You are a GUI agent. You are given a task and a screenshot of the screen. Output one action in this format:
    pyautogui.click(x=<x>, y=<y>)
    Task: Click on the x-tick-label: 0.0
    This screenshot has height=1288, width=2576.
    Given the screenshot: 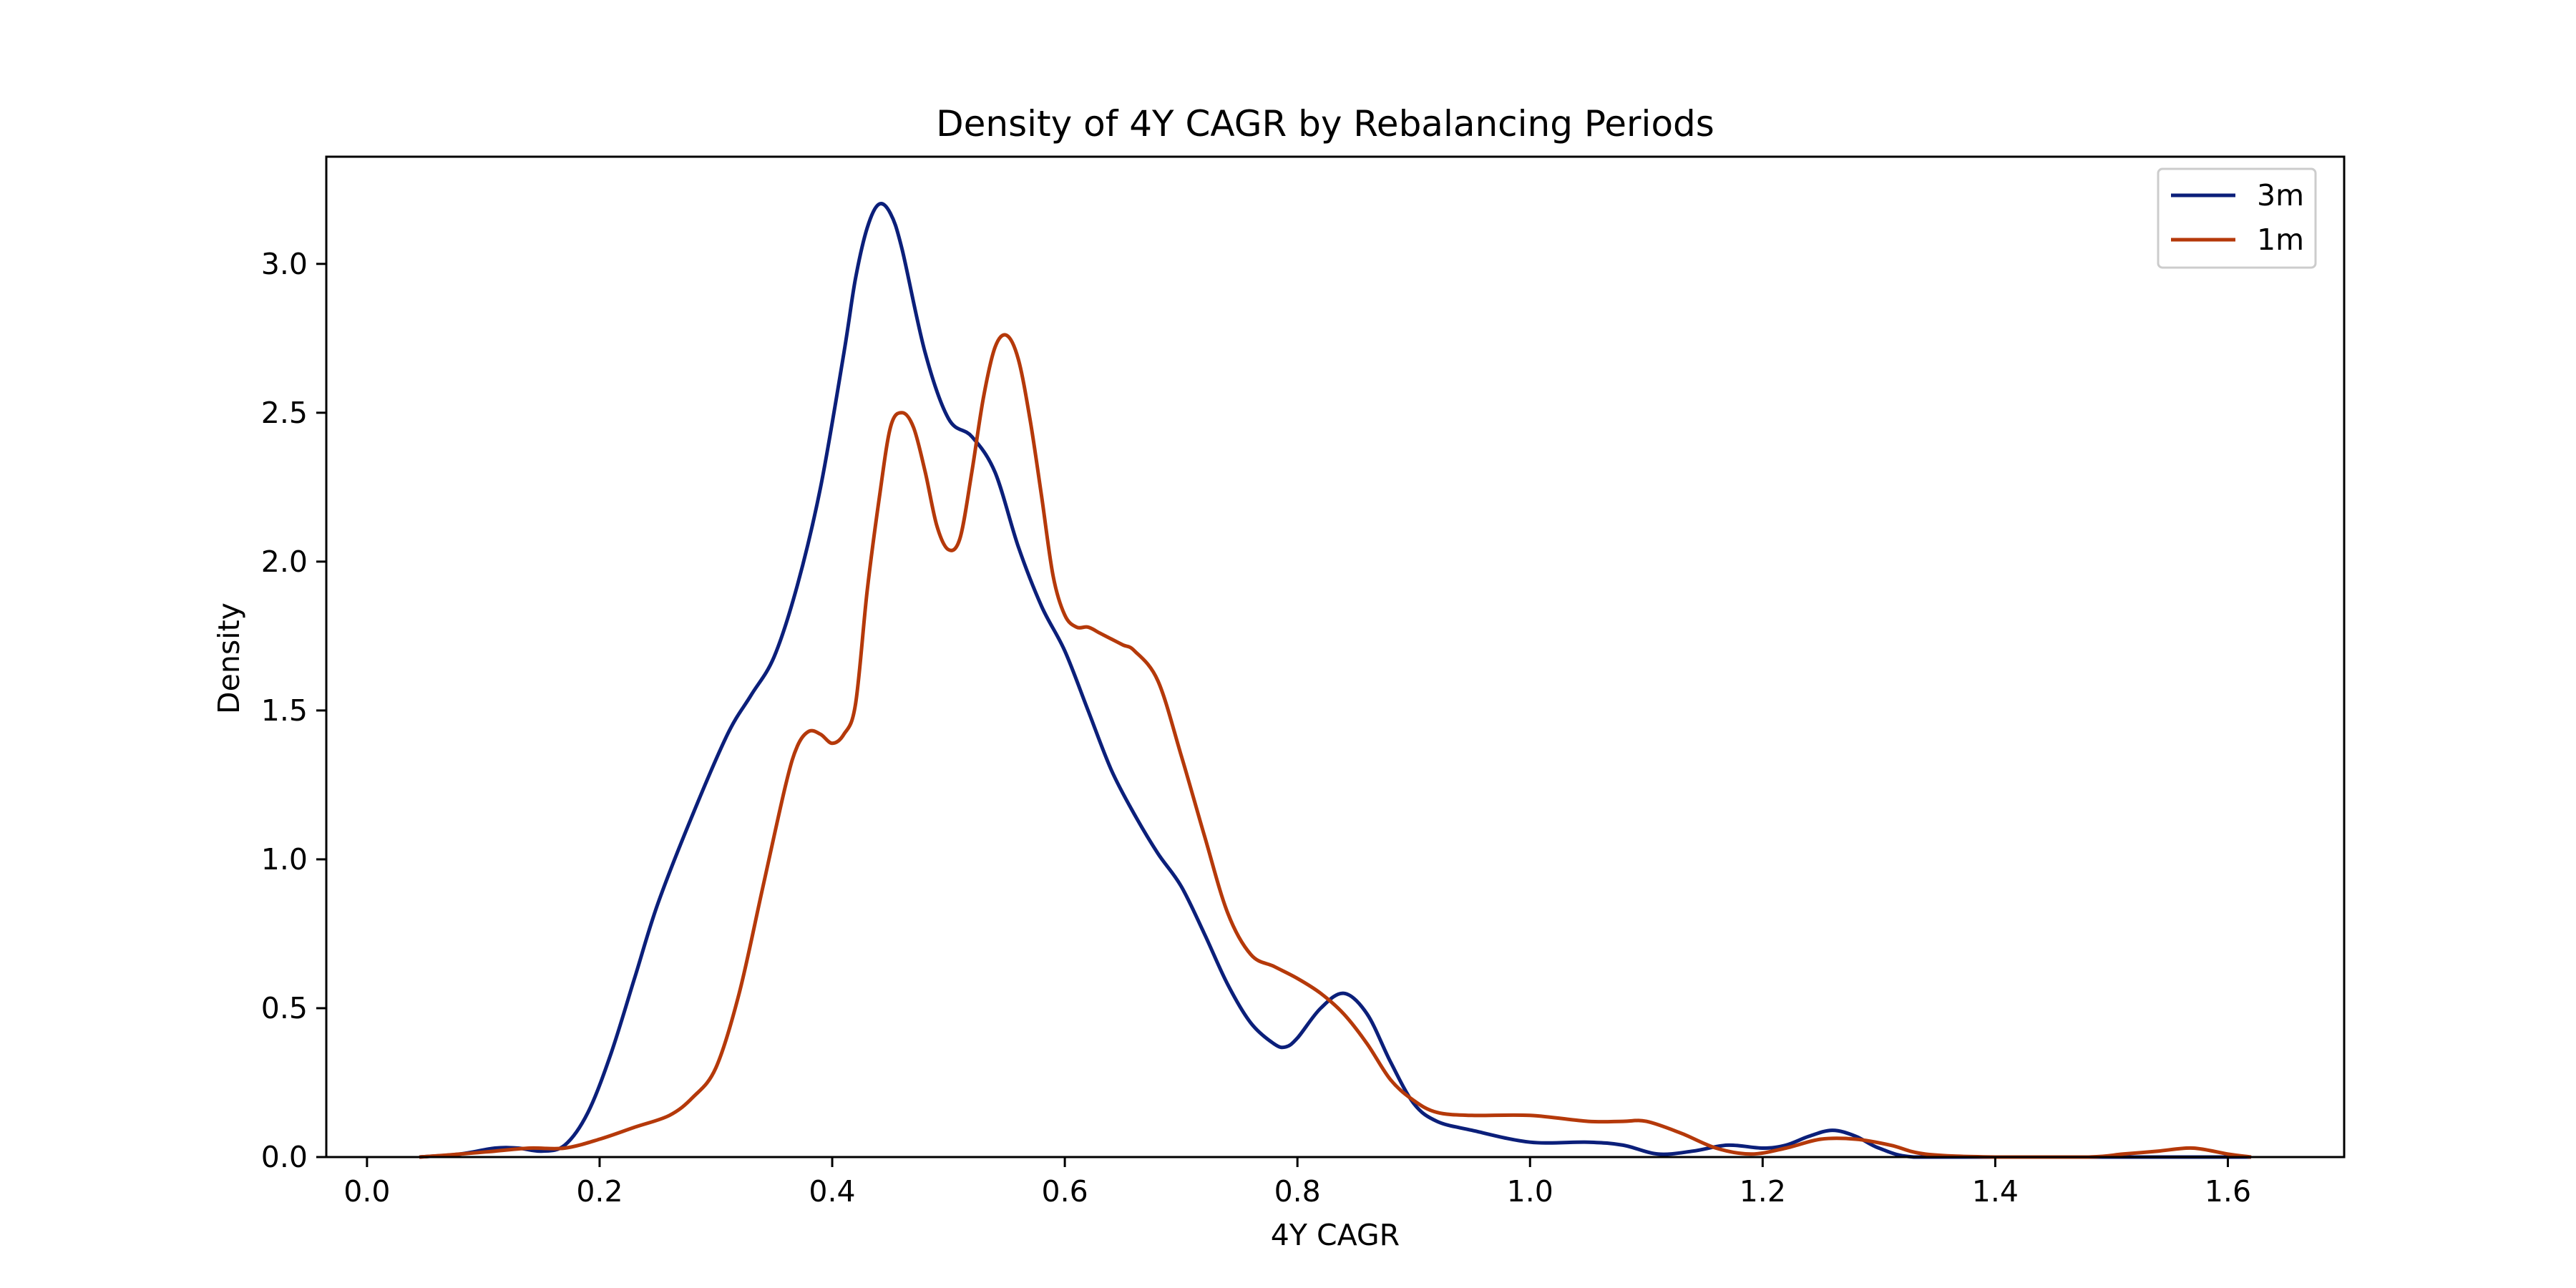 What is the action you would take?
    pyautogui.click(x=366, y=1191)
    